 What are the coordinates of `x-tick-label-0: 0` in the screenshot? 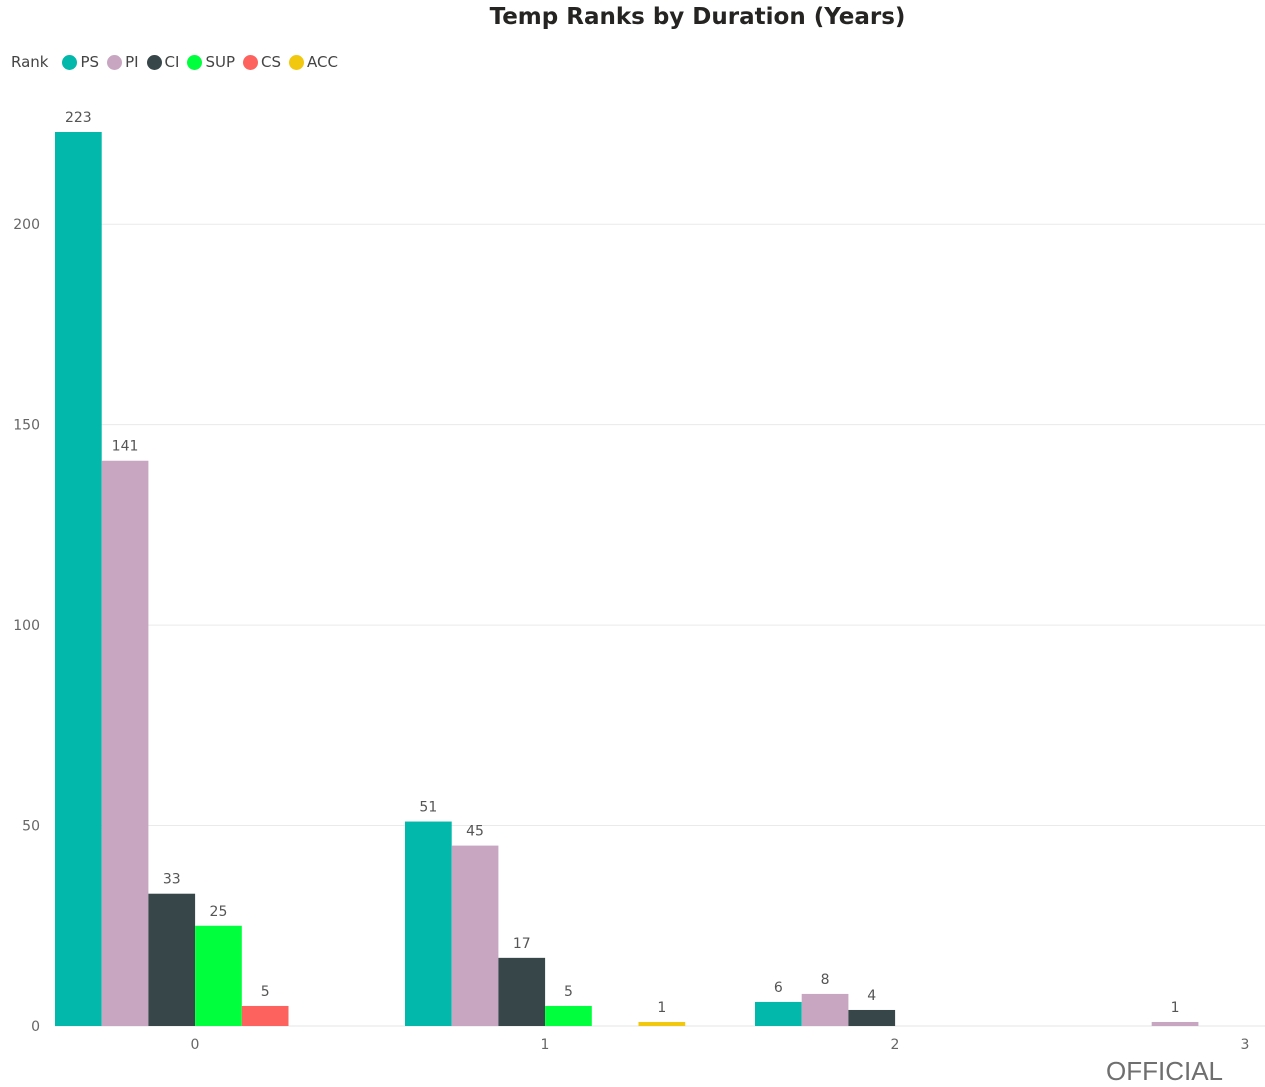 It's located at (195, 1045).